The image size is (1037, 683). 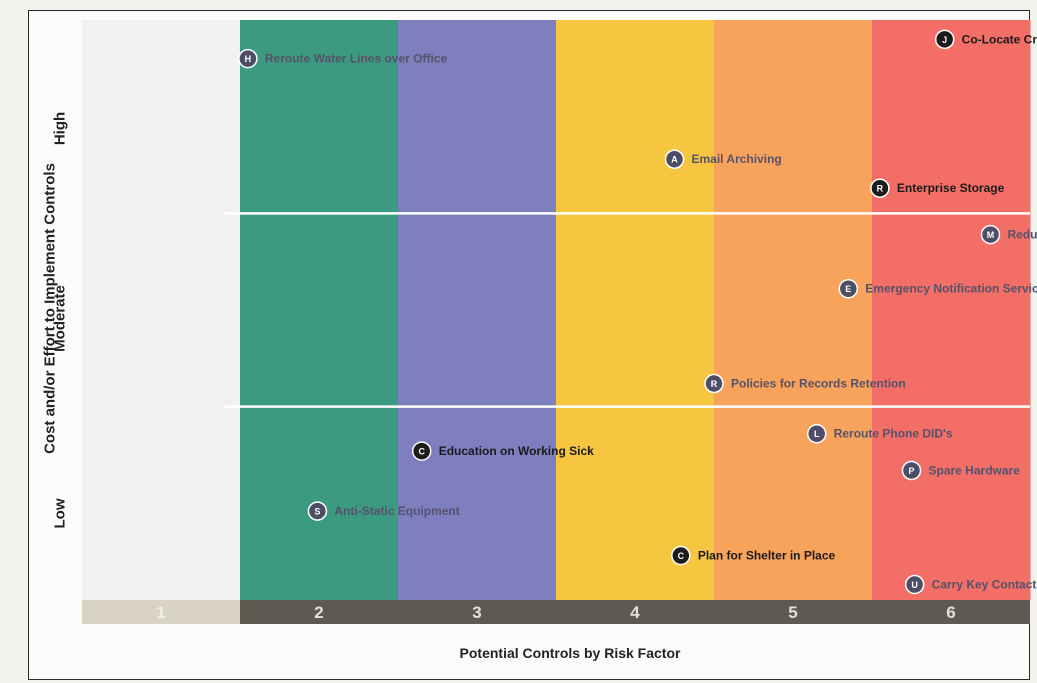 What do you see at coordinates (950, 612) in the screenshot?
I see `x-tick-label: 6` at bounding box center [950, 612].